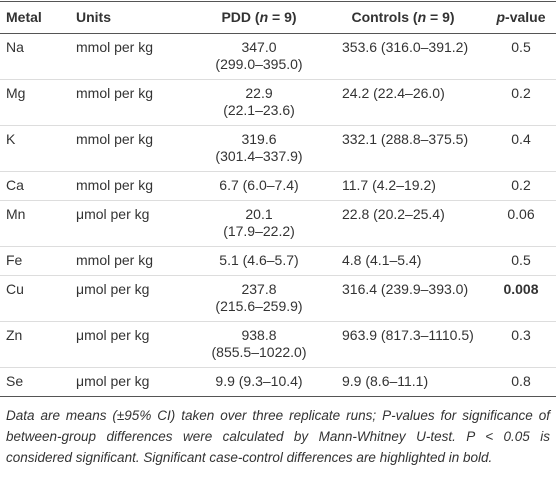 The image size is (556, 495). Describe the element at coordinates (24, 17) in the screenshot. I see `header-text: Metal` at that location.